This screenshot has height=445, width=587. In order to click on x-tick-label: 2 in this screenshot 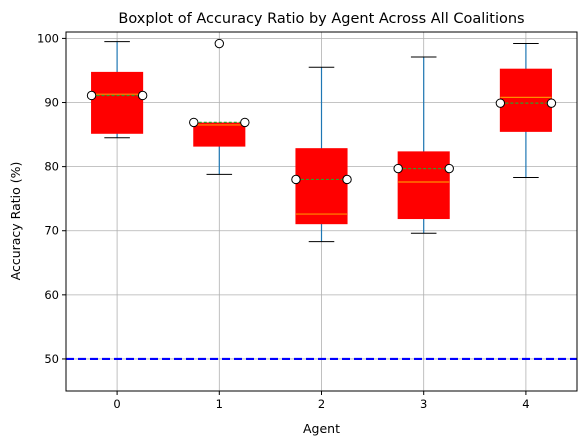, I will do `click(321, 404)`.